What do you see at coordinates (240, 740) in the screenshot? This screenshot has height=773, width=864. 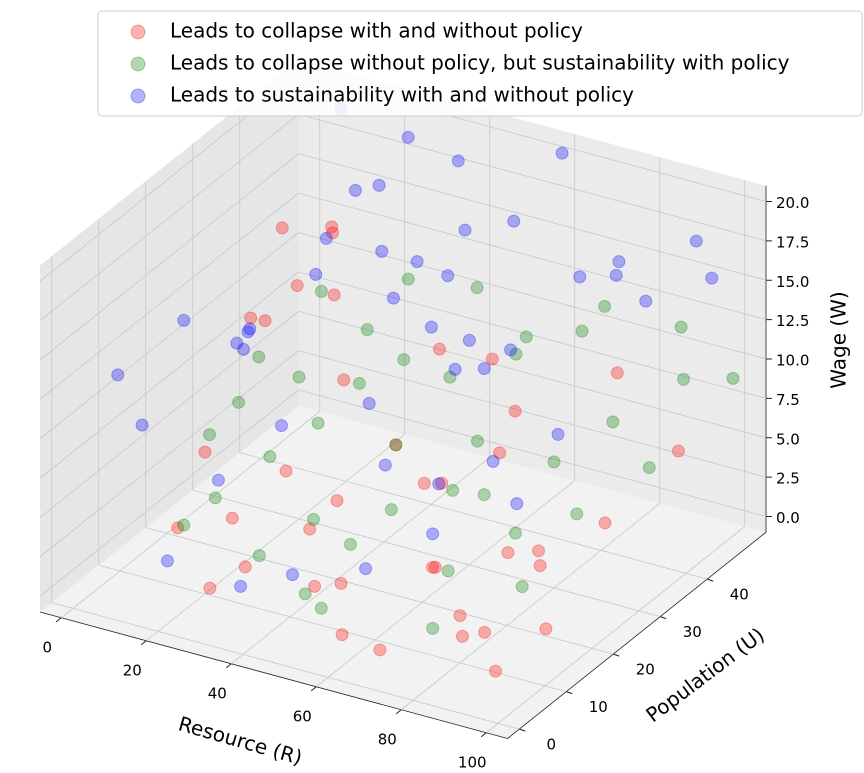 I see `x-axis-label: Resource (R)` at bounding box center [240, 740].